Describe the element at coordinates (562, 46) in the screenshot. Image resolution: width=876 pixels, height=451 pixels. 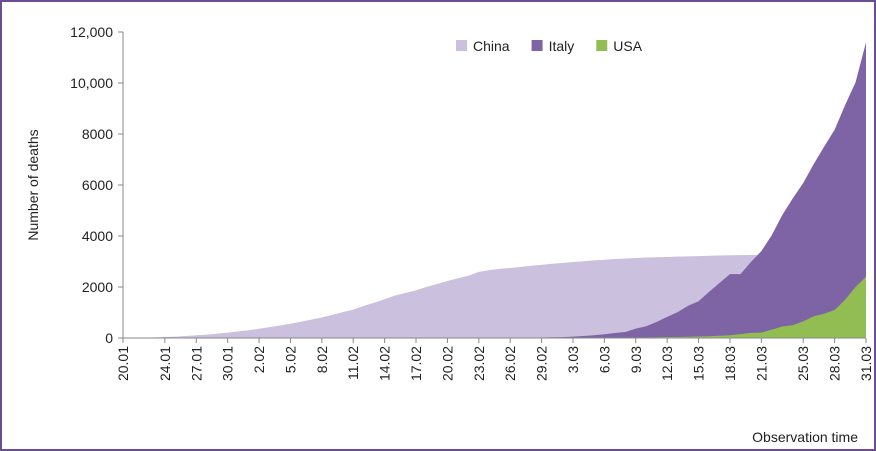
I see `legend-label: Italy` at that location.